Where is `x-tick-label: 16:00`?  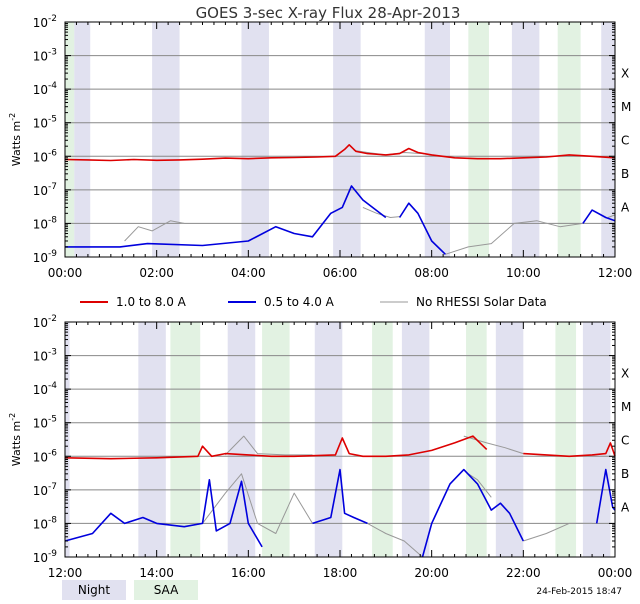
x-tick-label: 16:00 is located at coordinates (248, 573).